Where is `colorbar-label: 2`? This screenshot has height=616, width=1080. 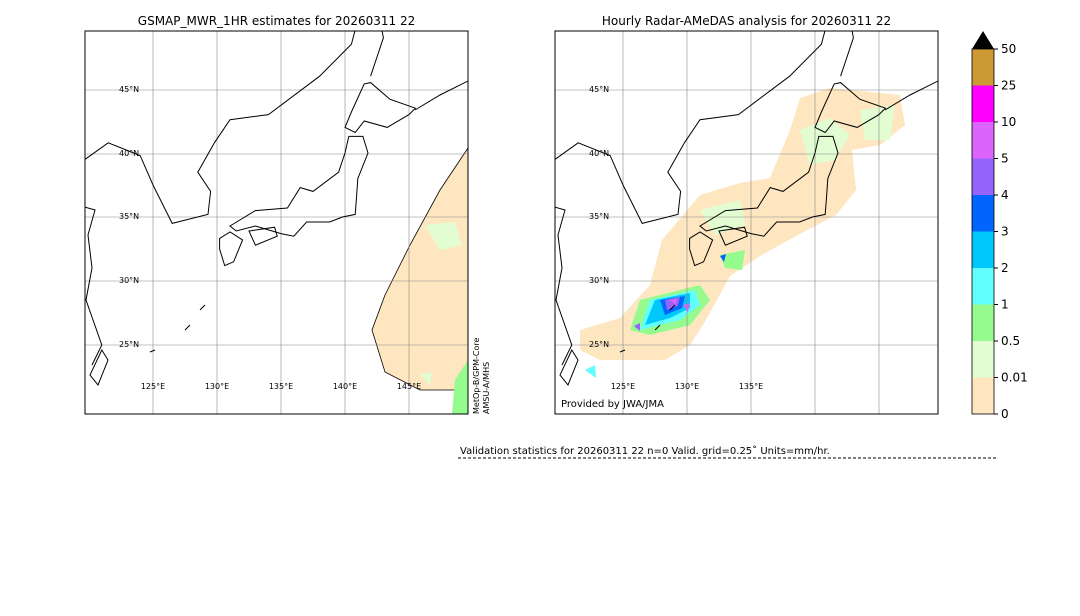
colorbar-label: 2 is located at coordinates (1005, 268).